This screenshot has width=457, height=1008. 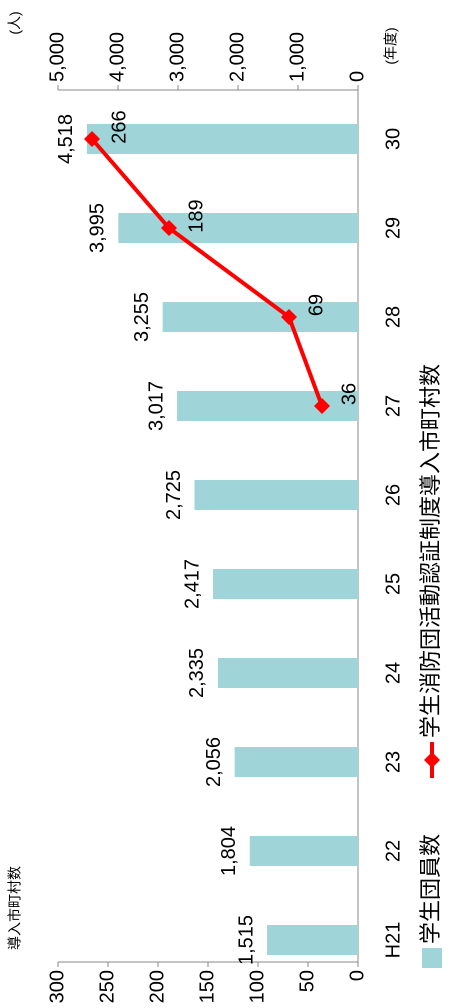 I want to click on bar-value-label: 2,056, so click(x=214, y=762).